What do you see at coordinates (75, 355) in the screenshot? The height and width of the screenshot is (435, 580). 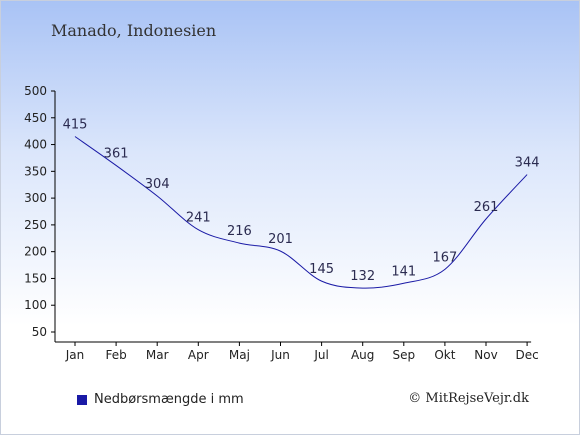 I see `x-tick-label: Jan` at bounding box center [75, 355].